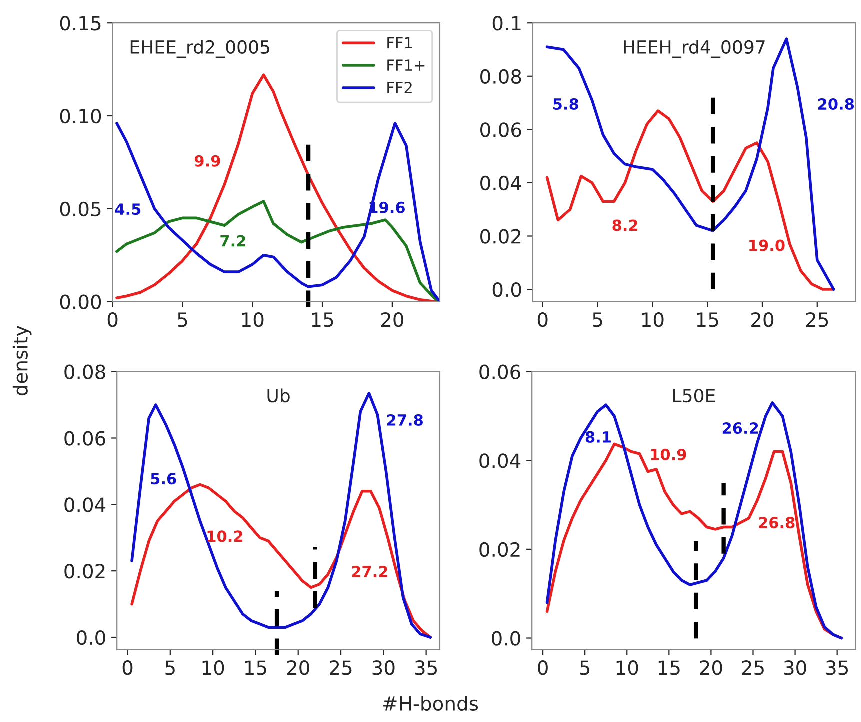 The image size is (861, 722). What do you see at coordinates (81, 302) in the screenshot?
I see `y-tick-label: 0.00` at bounding box center [81, 302].